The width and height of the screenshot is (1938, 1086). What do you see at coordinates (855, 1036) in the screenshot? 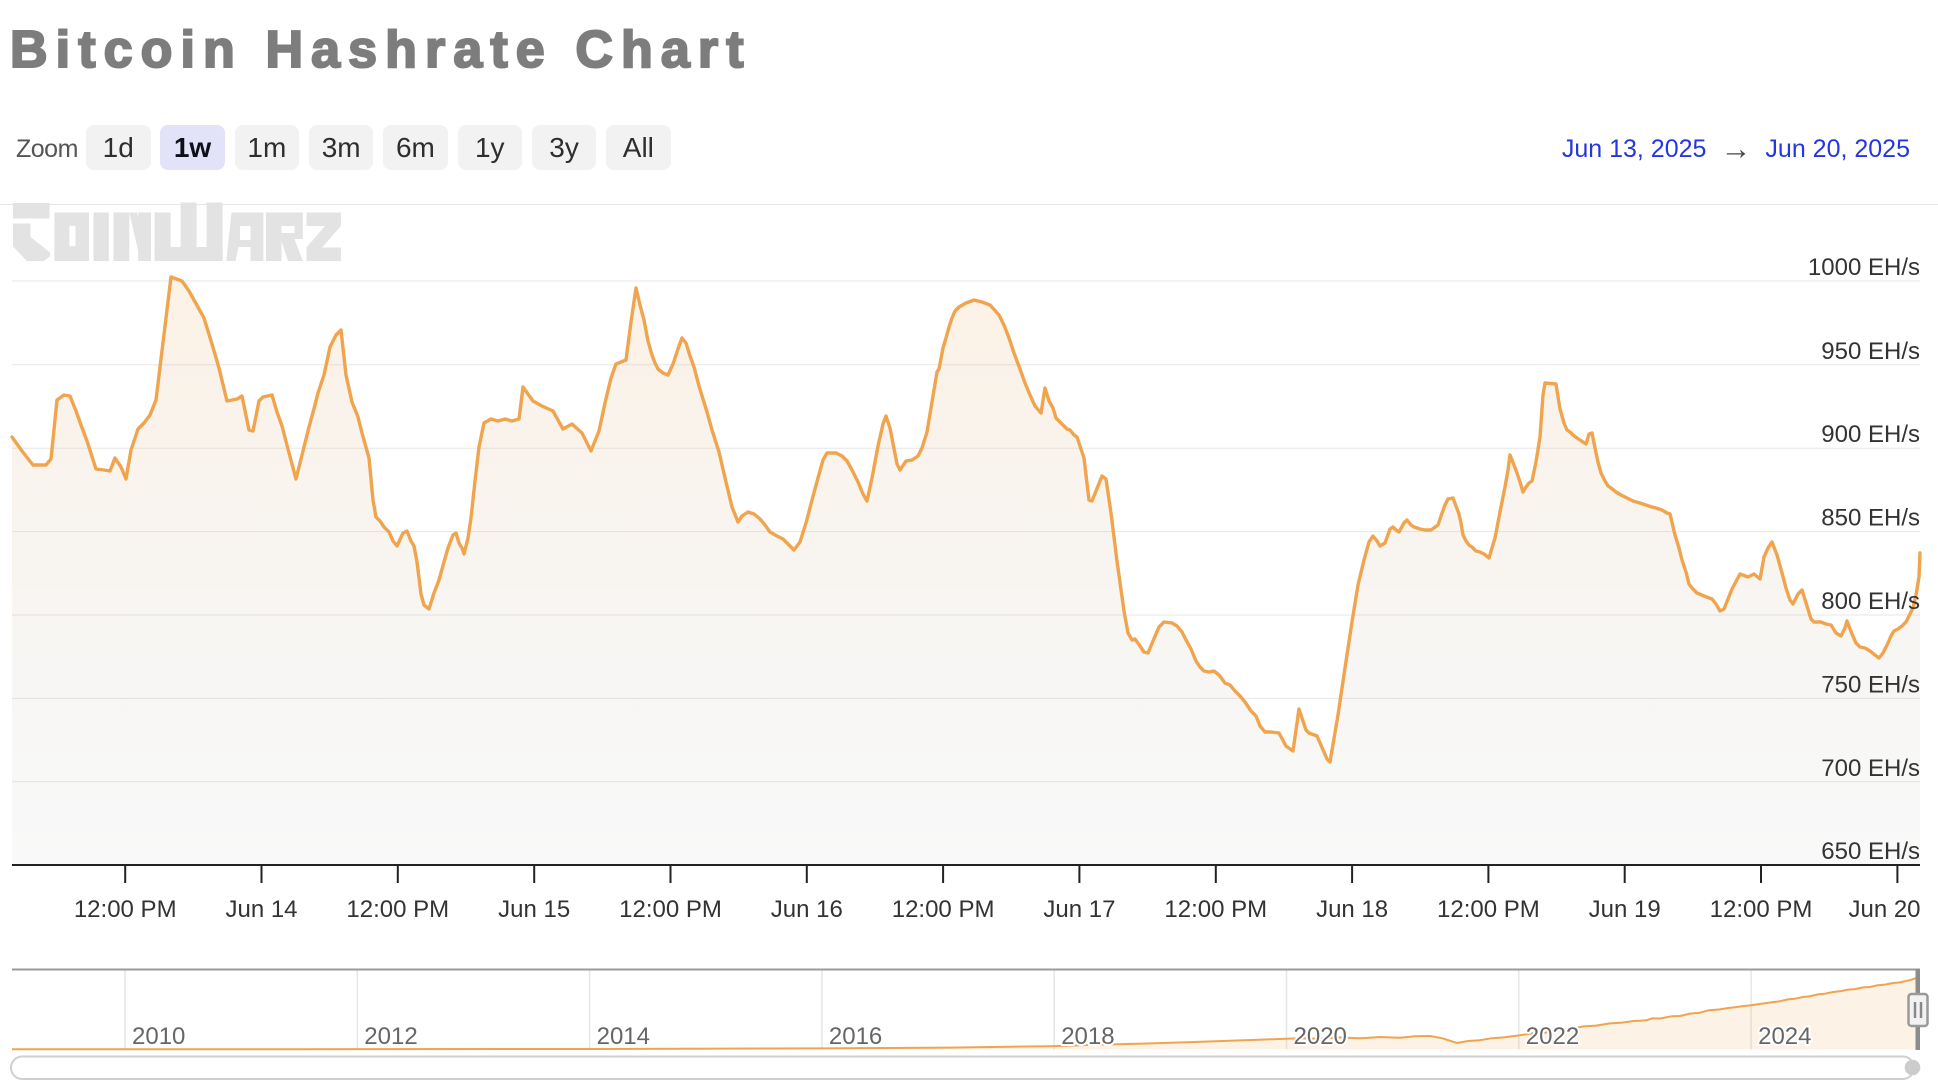
I see `svg-text: 2016` at bounding box center [855, 1036].